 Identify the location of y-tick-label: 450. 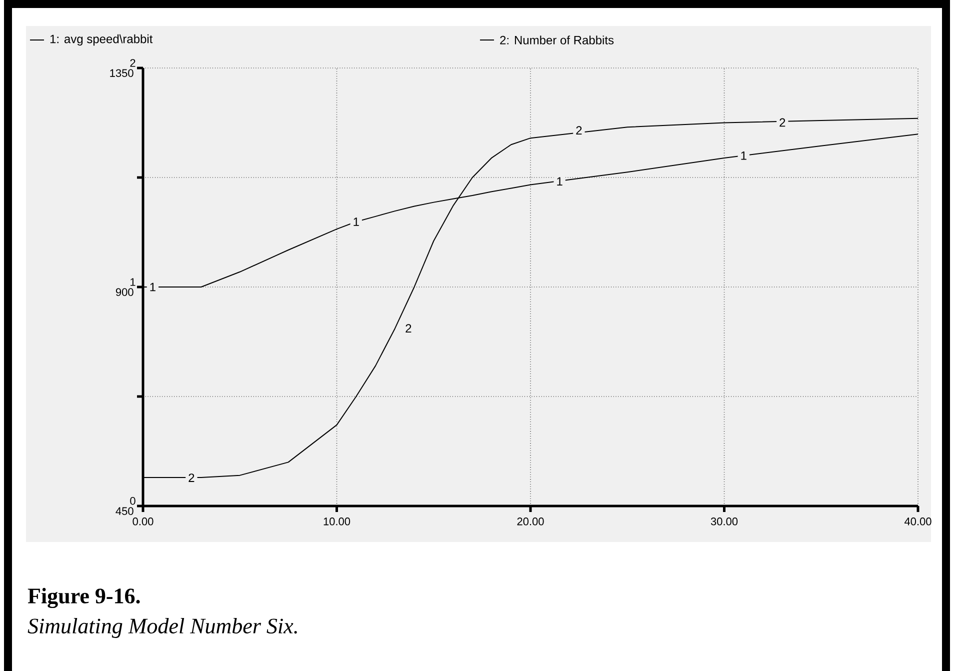
(125, 511).